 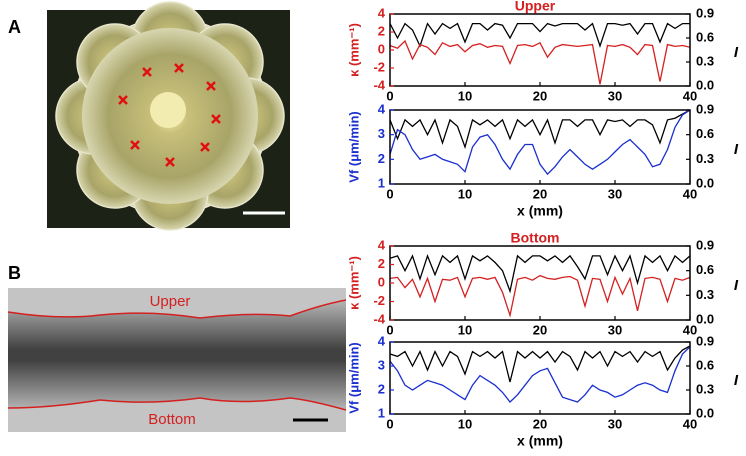 I want to click on chart-title: Upper, so click(x=535, y=7).